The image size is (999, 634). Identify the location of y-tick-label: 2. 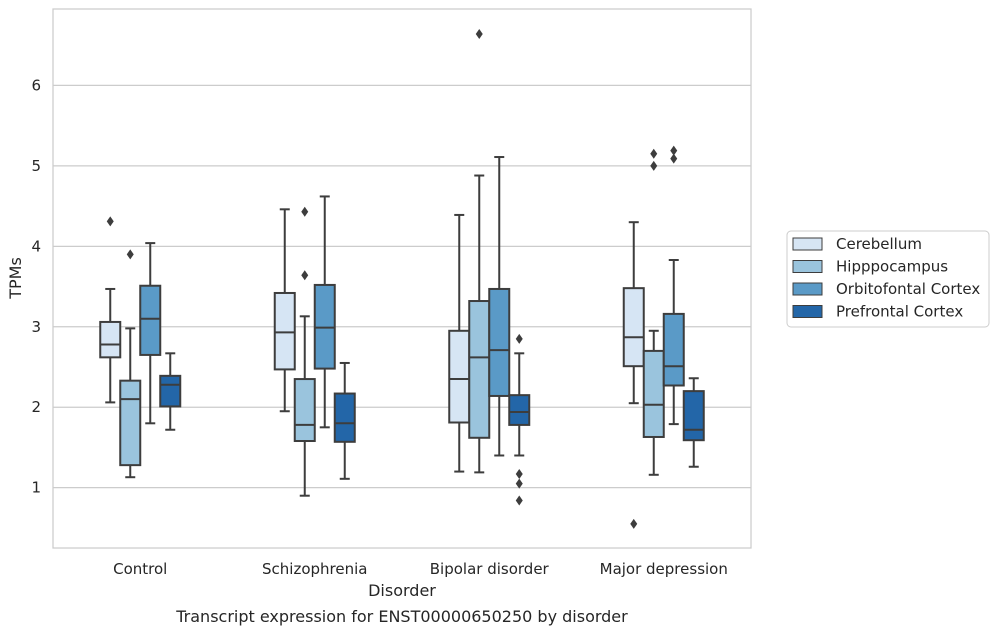
(36, 407).